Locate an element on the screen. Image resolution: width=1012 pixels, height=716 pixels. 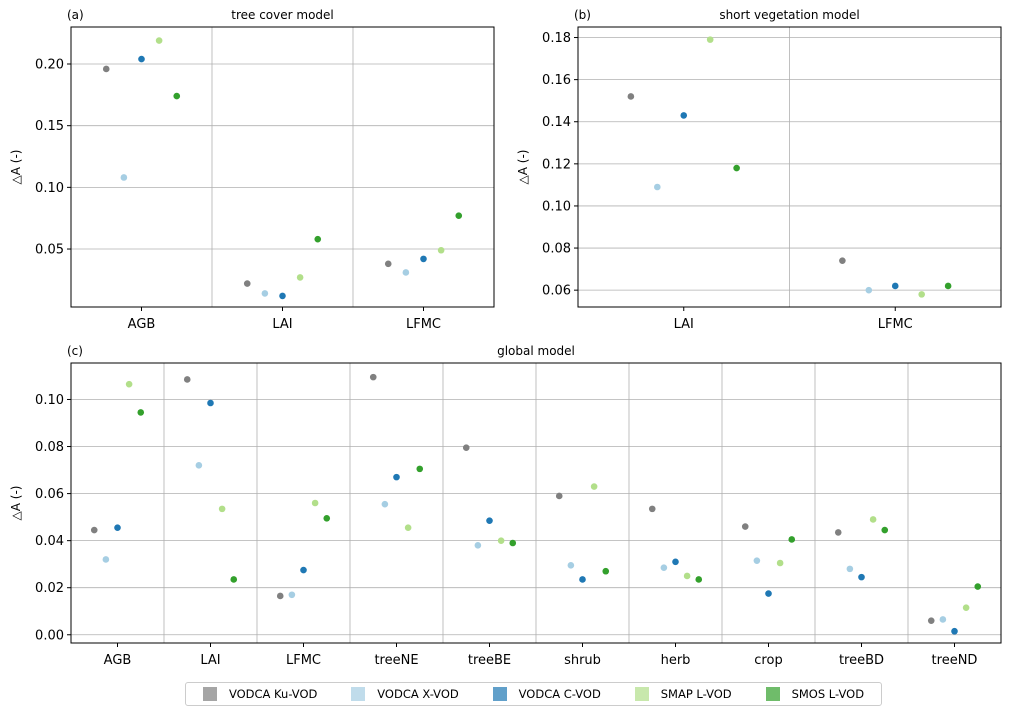
panel-label: (a) is located at coordinates (75, 15).